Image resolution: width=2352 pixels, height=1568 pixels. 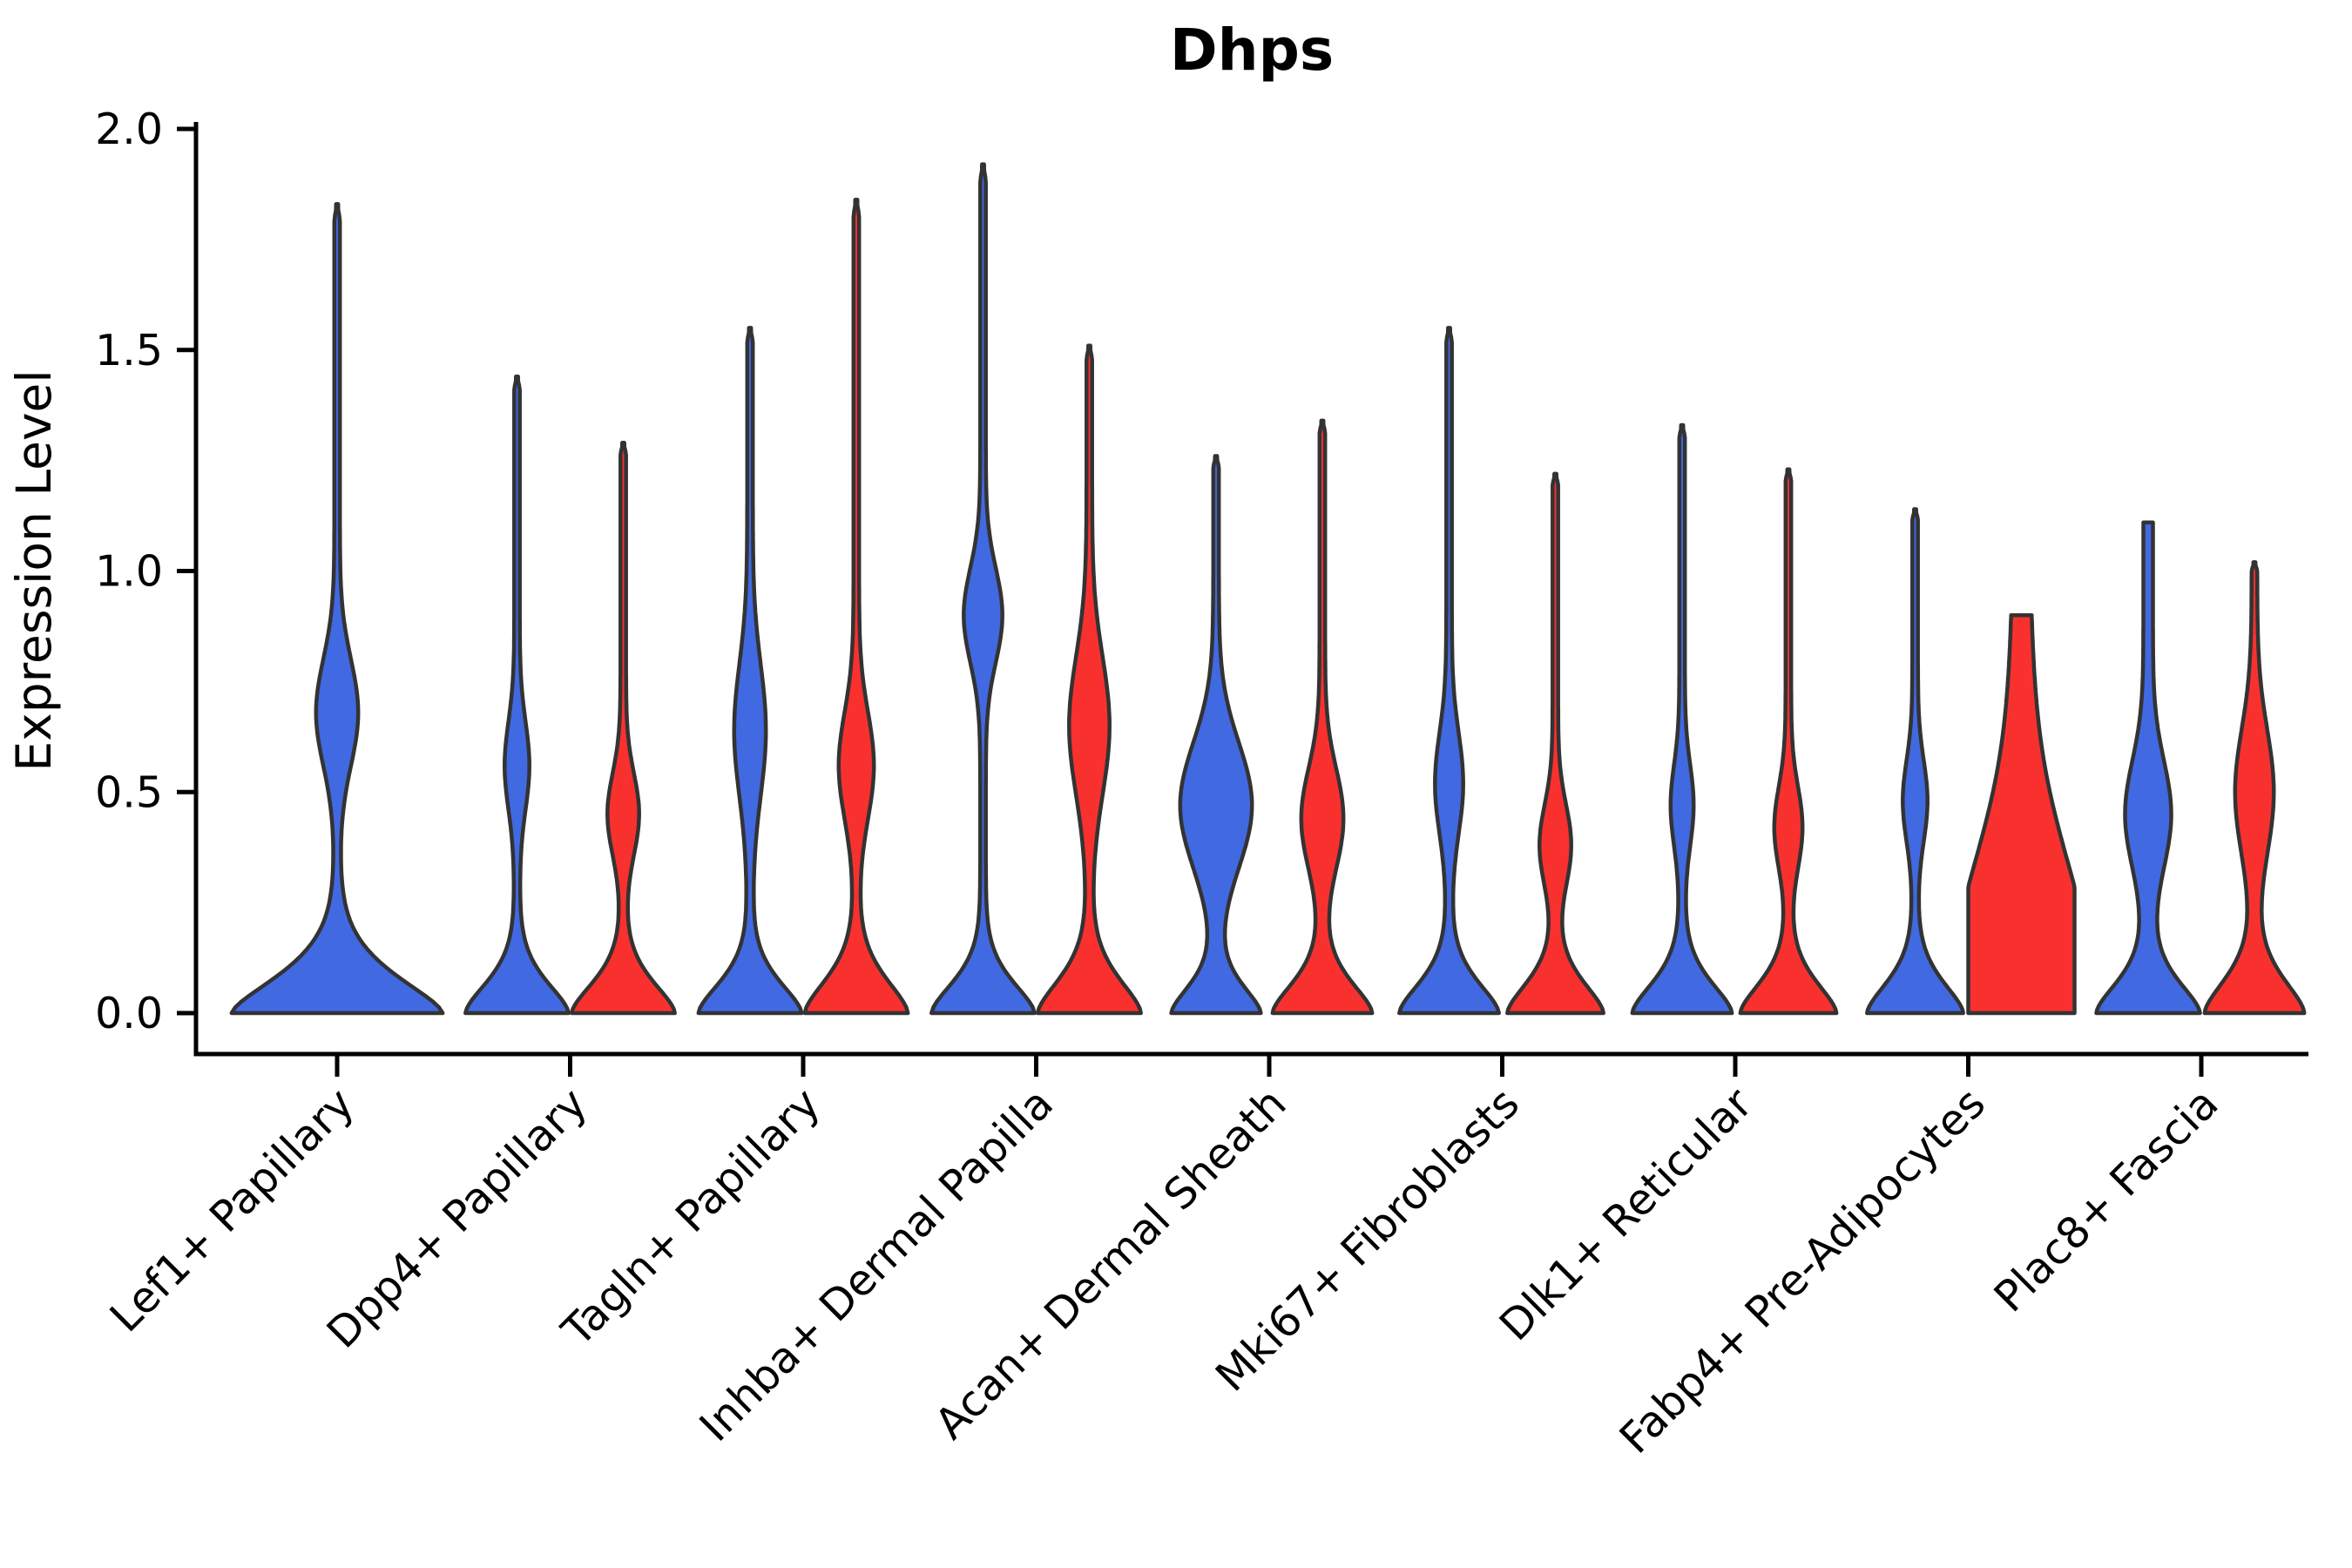 What do you see at coordinates (1089, 679) in the screenshot?
I see `violin-inhba-dermal-papilla-red` at bounding box center [1089, 679].